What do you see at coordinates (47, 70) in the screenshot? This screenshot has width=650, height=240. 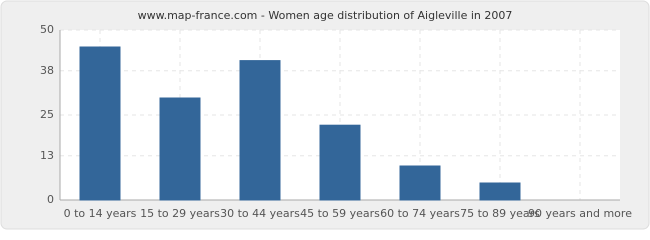 I see `y-tick-label: 38` at bounding box center [47, 70].